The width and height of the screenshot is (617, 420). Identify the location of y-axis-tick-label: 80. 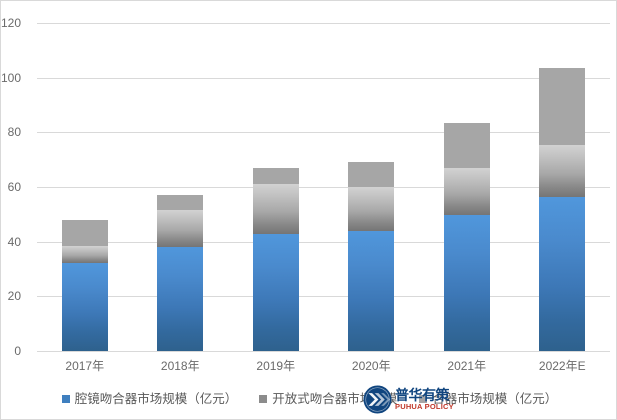
(14, 132).